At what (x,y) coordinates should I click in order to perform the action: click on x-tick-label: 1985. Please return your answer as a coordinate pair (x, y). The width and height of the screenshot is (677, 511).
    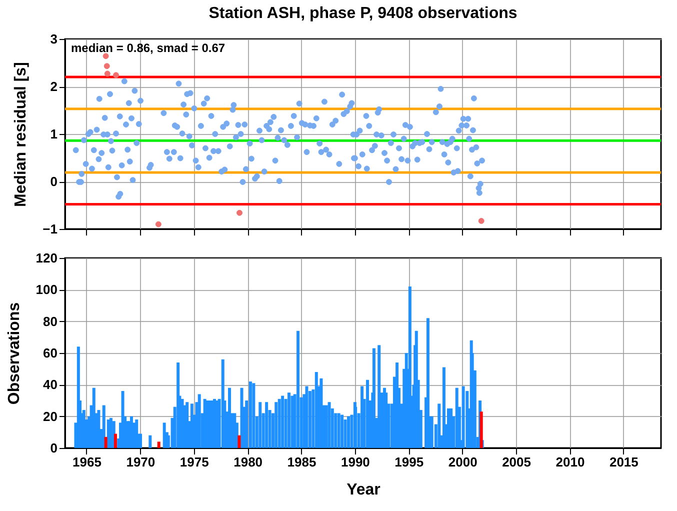
    Looking at the image, I should click on (301, 462).